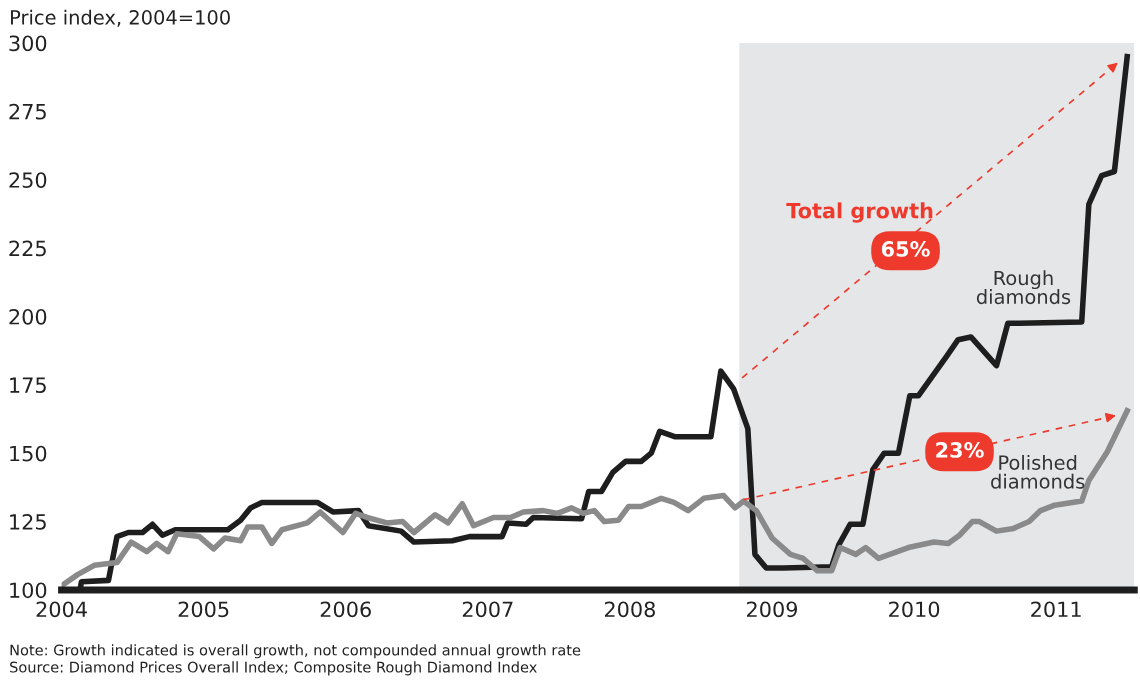 The width and height of the screenshot is (1140, 682). Describe the element at coordinates (1023, 287) in the screenshot. I see `series-label: Rough diamonds` at that location.